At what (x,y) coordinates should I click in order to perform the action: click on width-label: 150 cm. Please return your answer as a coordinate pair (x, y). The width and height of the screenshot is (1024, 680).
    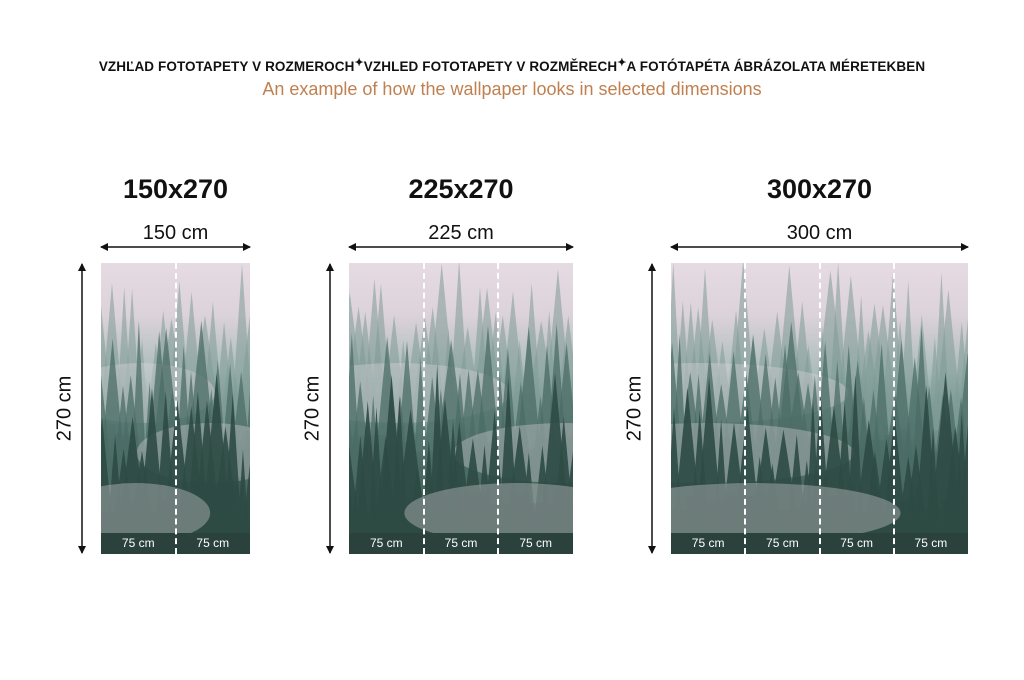
    Looking at the image, I should click on (175, 233).